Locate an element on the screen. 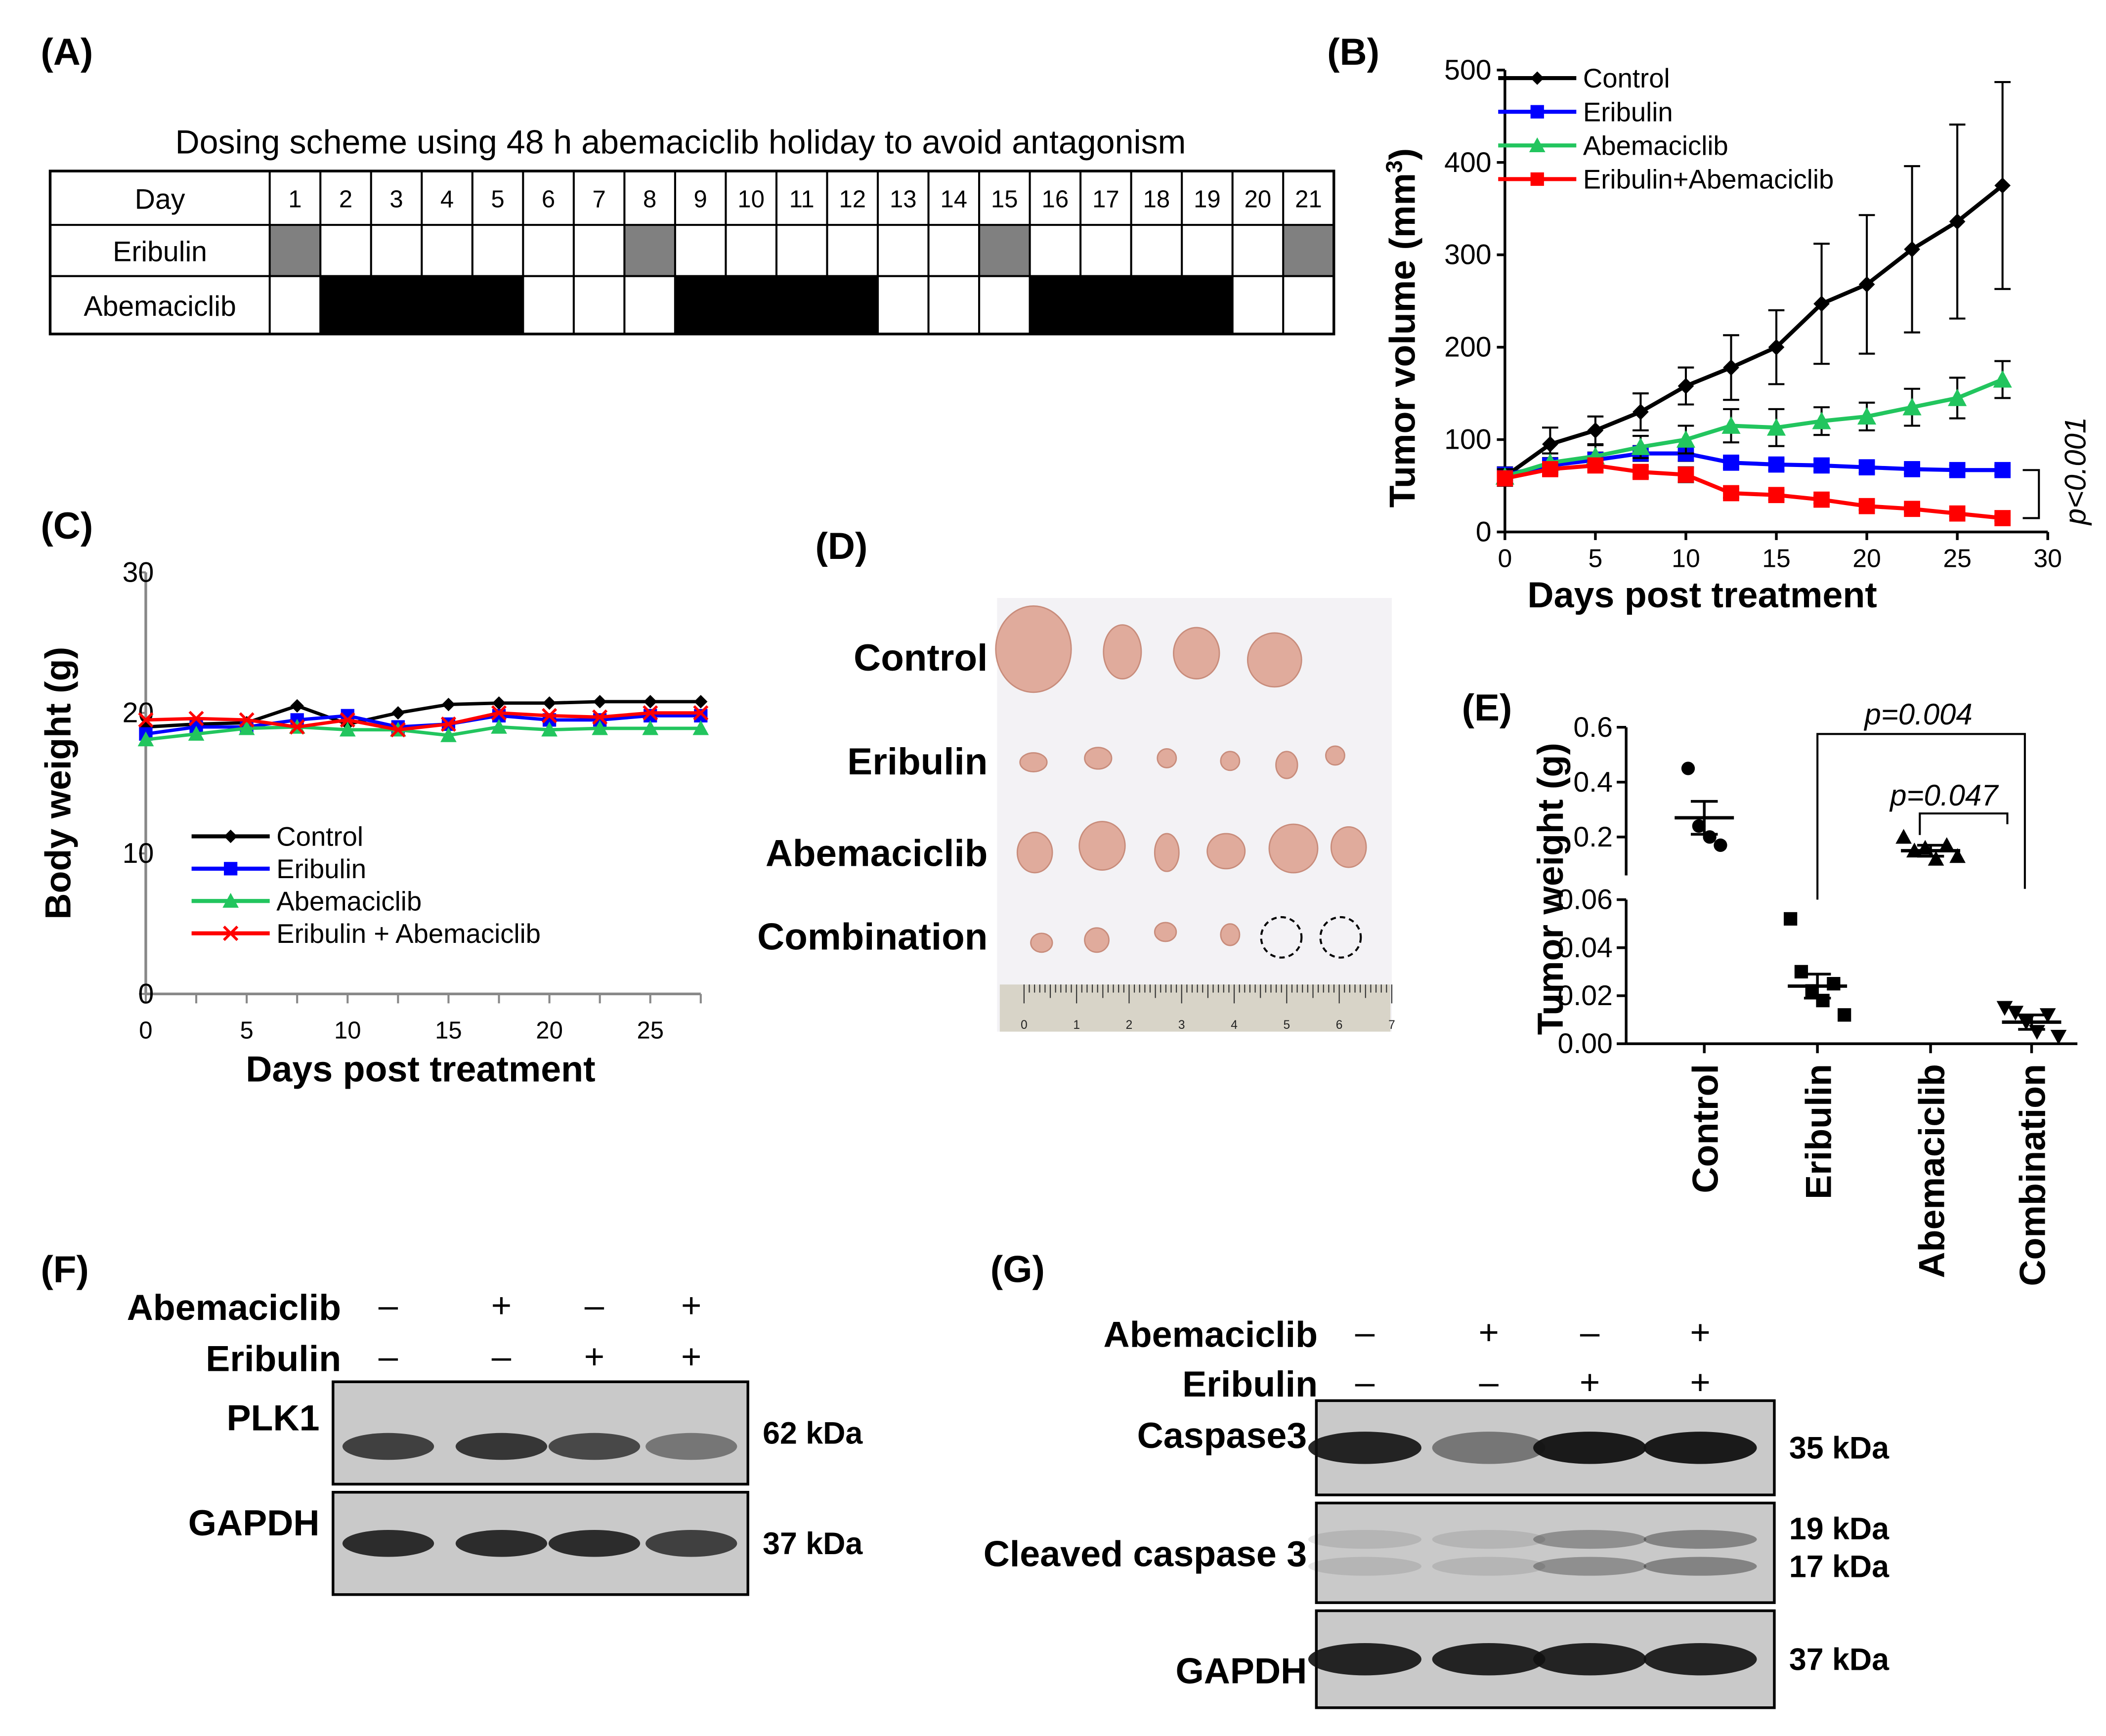 The height and width of the screenshot is (1736, 2106). table-day-label: 14 is located at coordinates (954, 199).